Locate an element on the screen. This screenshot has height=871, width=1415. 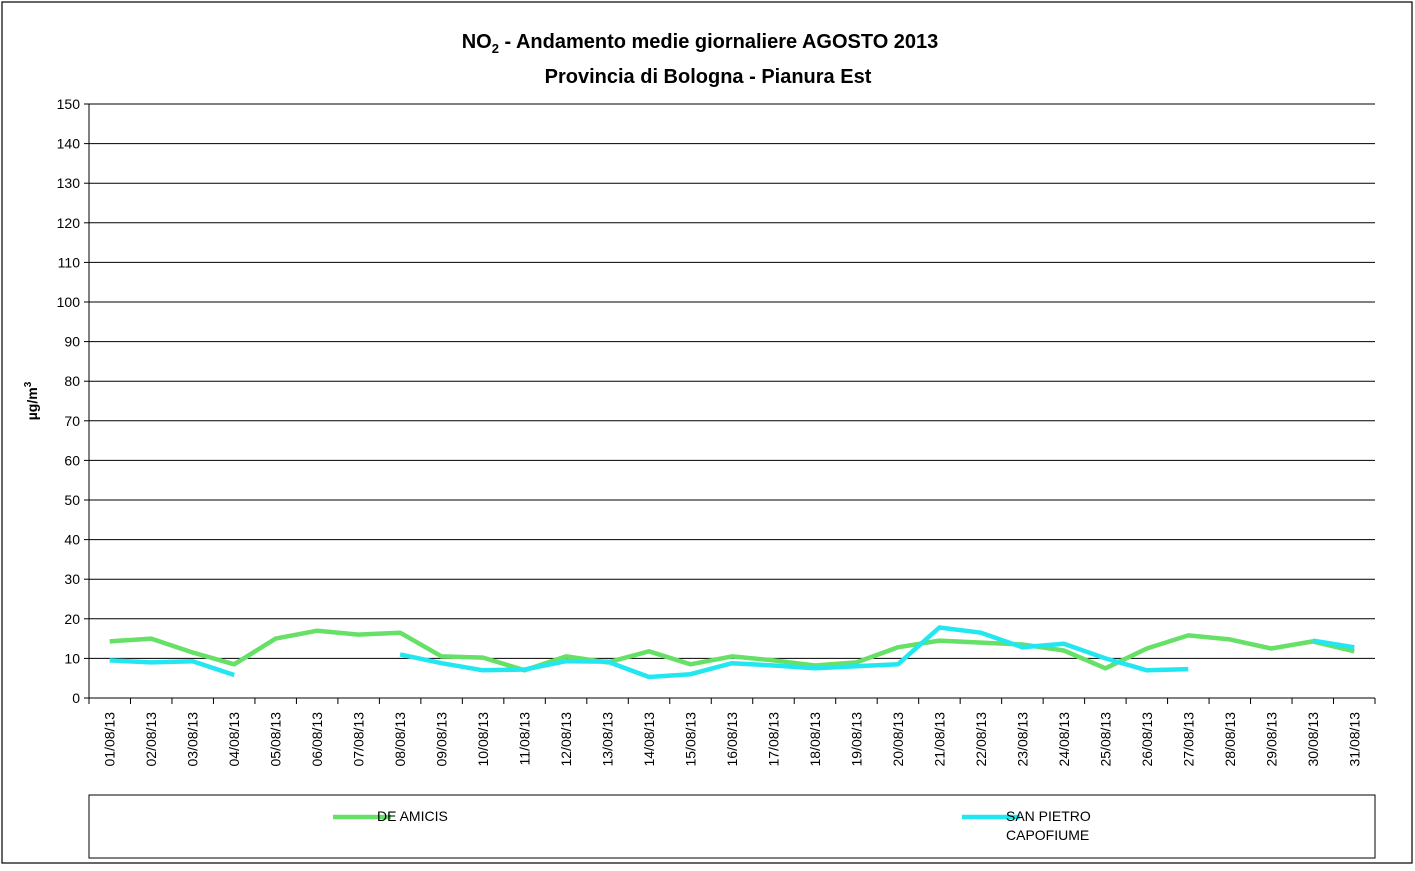
y-tick-label: 10 is located at coordinates (72, 658).